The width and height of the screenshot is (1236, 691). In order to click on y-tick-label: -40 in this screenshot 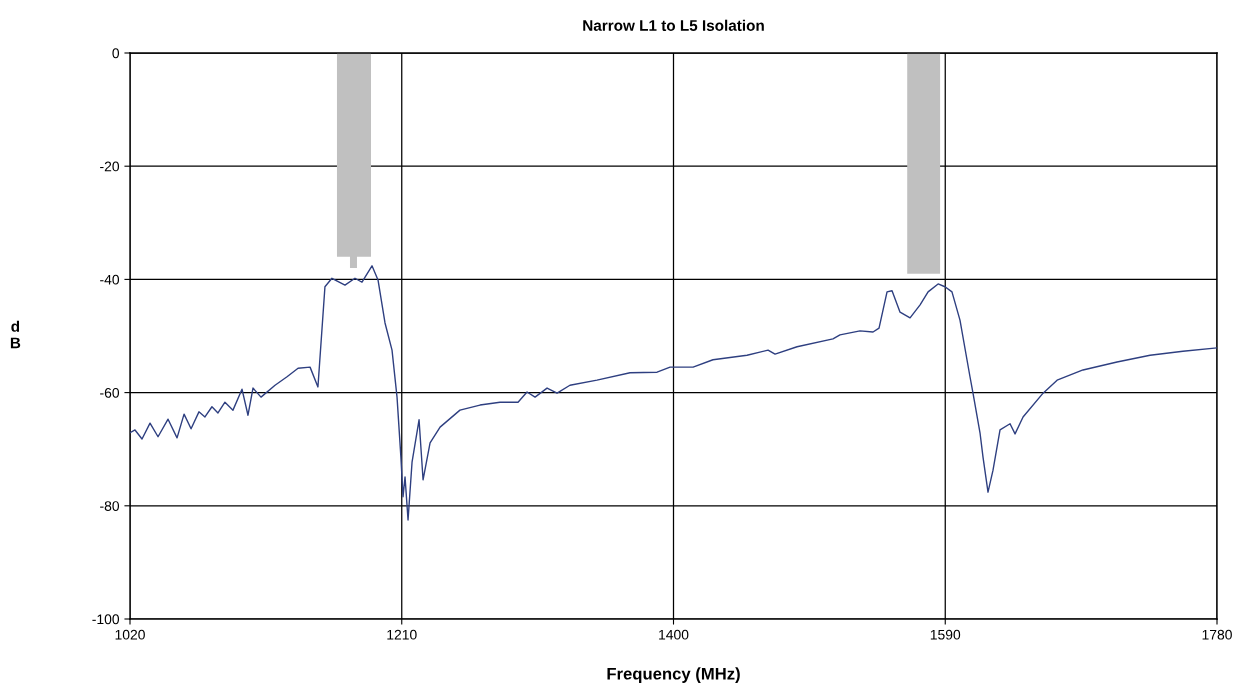, I will do `click(110, 279)`.